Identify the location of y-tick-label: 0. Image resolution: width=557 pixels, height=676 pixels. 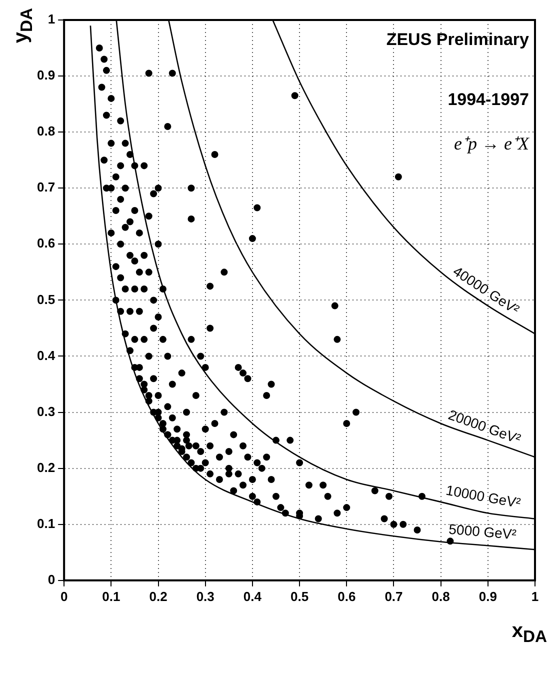
(52, 579).